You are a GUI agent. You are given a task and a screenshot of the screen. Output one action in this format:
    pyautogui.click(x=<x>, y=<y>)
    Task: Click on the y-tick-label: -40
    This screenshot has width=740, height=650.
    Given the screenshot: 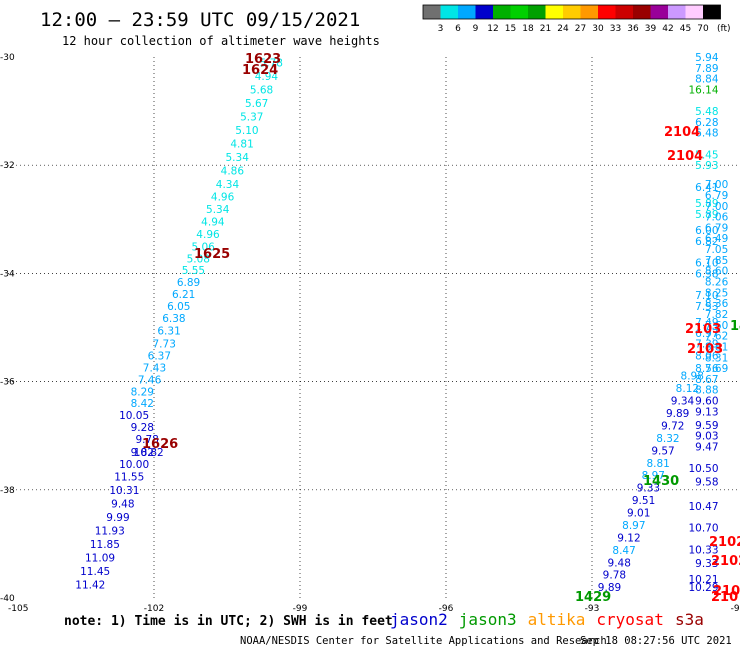 What is the action you would take?
    pyautogui.click(x=7, y=599)
    